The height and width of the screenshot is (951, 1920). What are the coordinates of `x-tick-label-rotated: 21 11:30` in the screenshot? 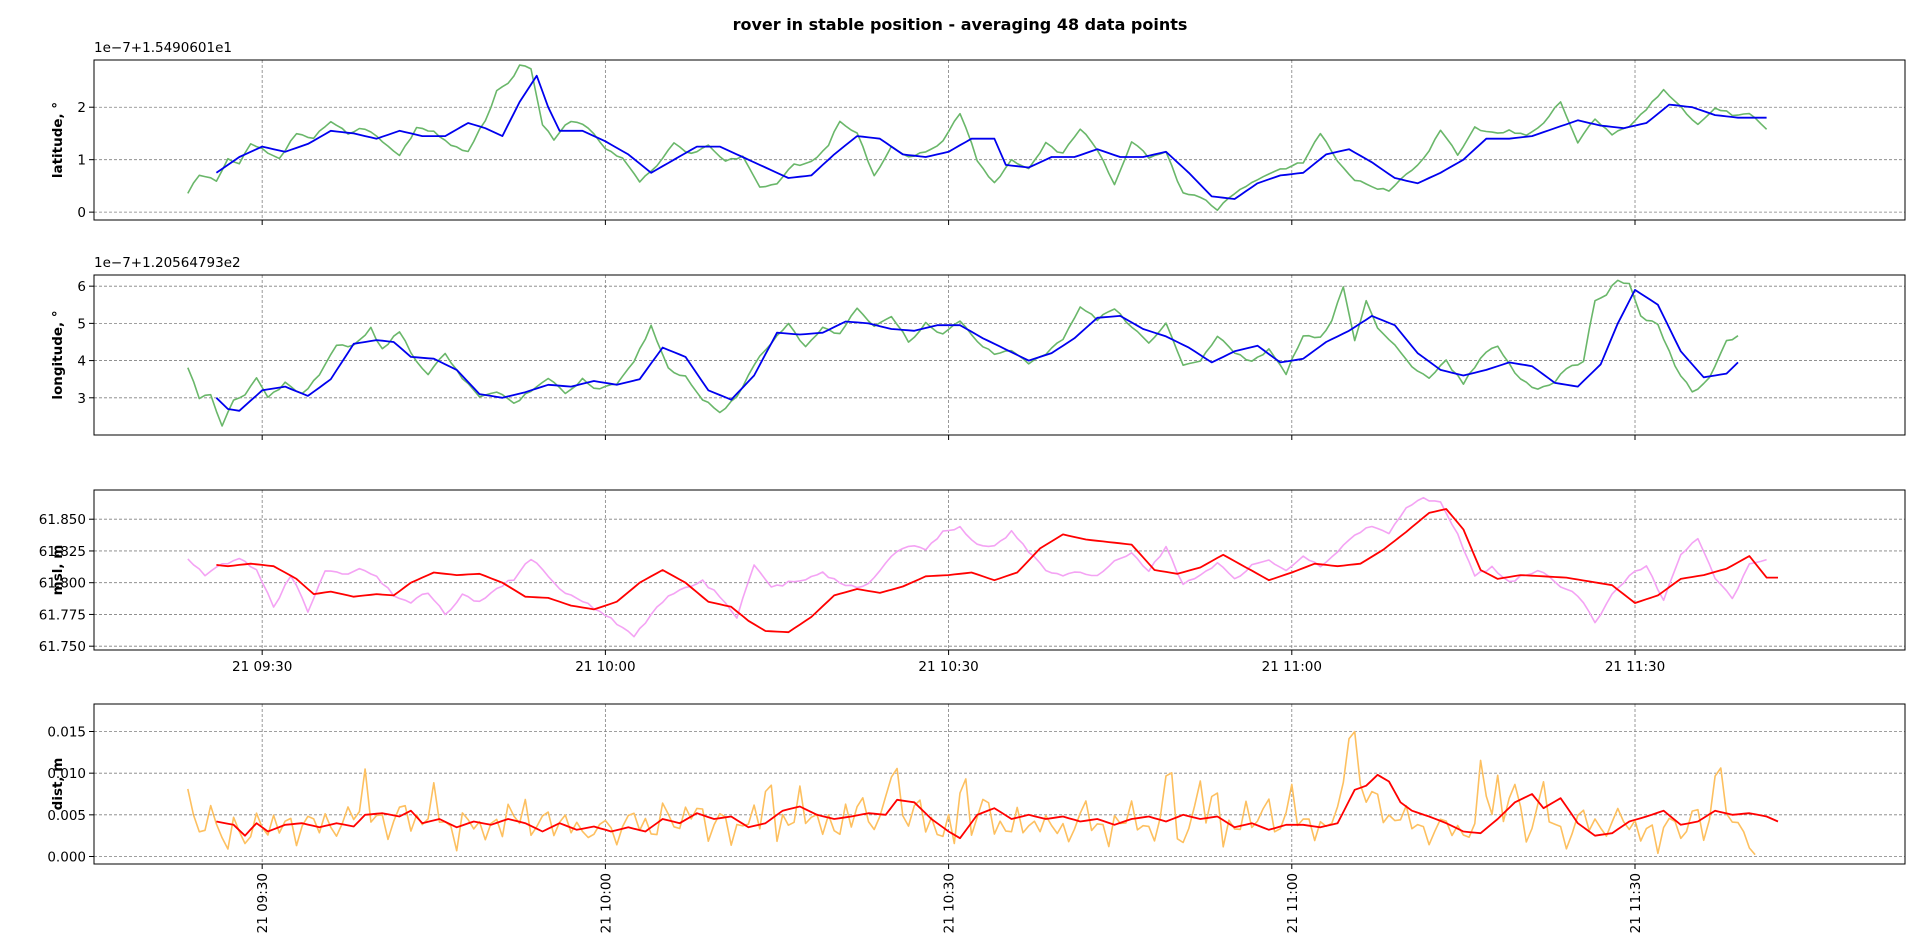 It's located at (1636, 903).